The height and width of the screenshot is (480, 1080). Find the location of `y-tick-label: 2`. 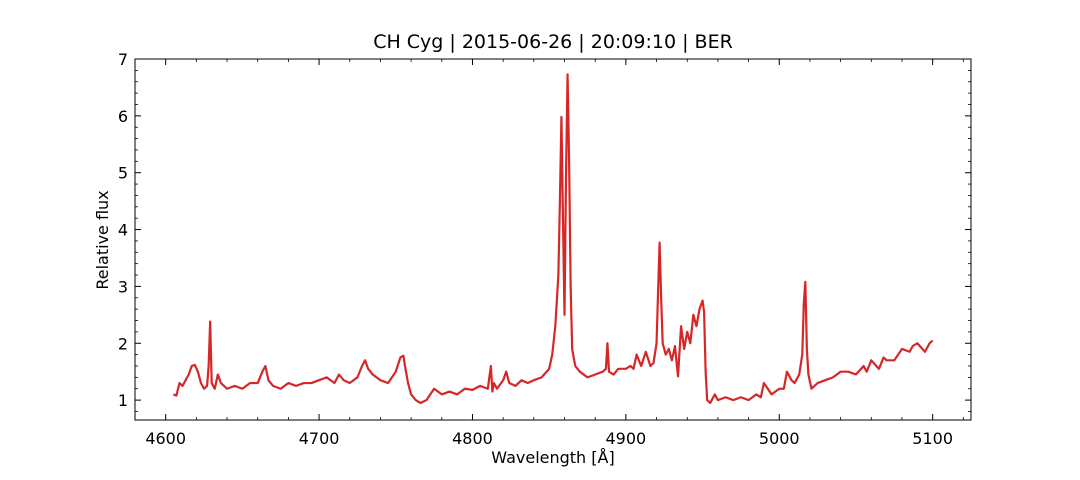

y-tick-label: 2 is located at coordinates (123, 343).